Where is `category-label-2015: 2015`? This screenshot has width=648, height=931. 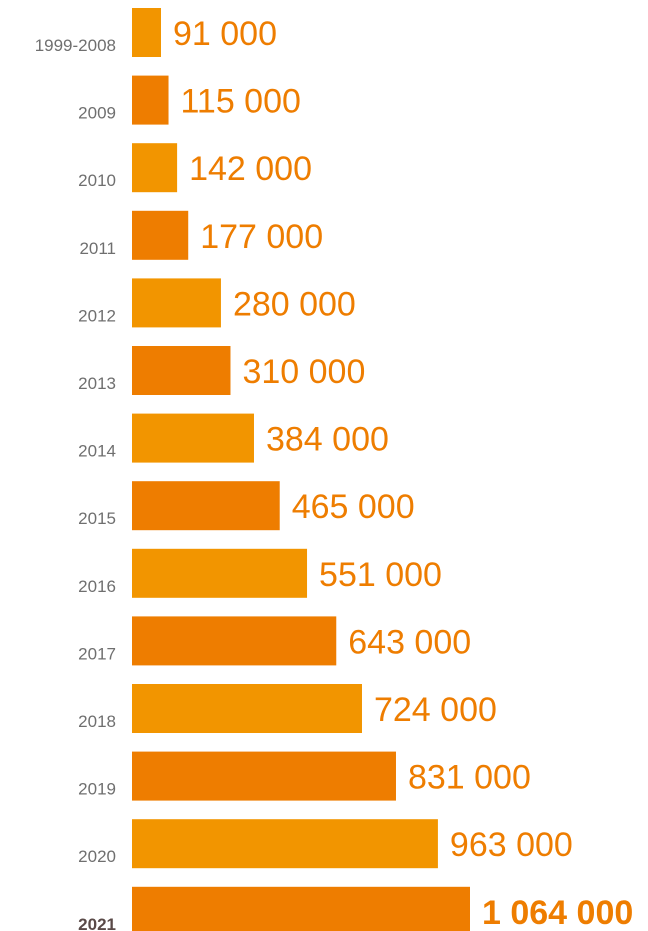 category-label-2015: 2015 is located at coordinates (97, 518).